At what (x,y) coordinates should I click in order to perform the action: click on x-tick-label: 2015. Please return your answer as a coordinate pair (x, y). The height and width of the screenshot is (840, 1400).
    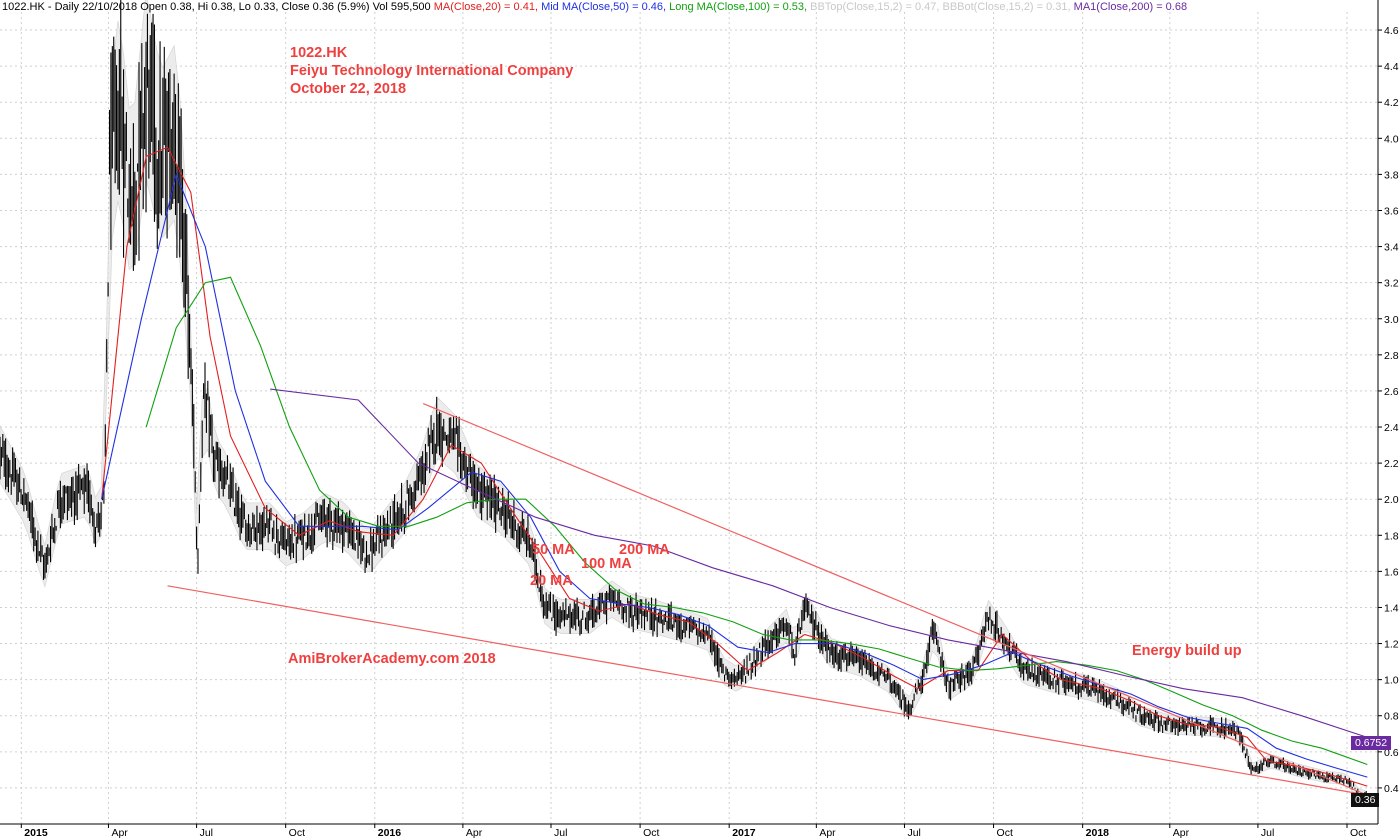
    Looking at the image, I should click on (36, 833).